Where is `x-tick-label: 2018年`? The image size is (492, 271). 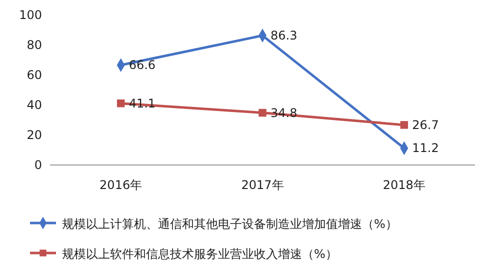 x-tick-label: 2018年 is located at coordinates (404, 185).